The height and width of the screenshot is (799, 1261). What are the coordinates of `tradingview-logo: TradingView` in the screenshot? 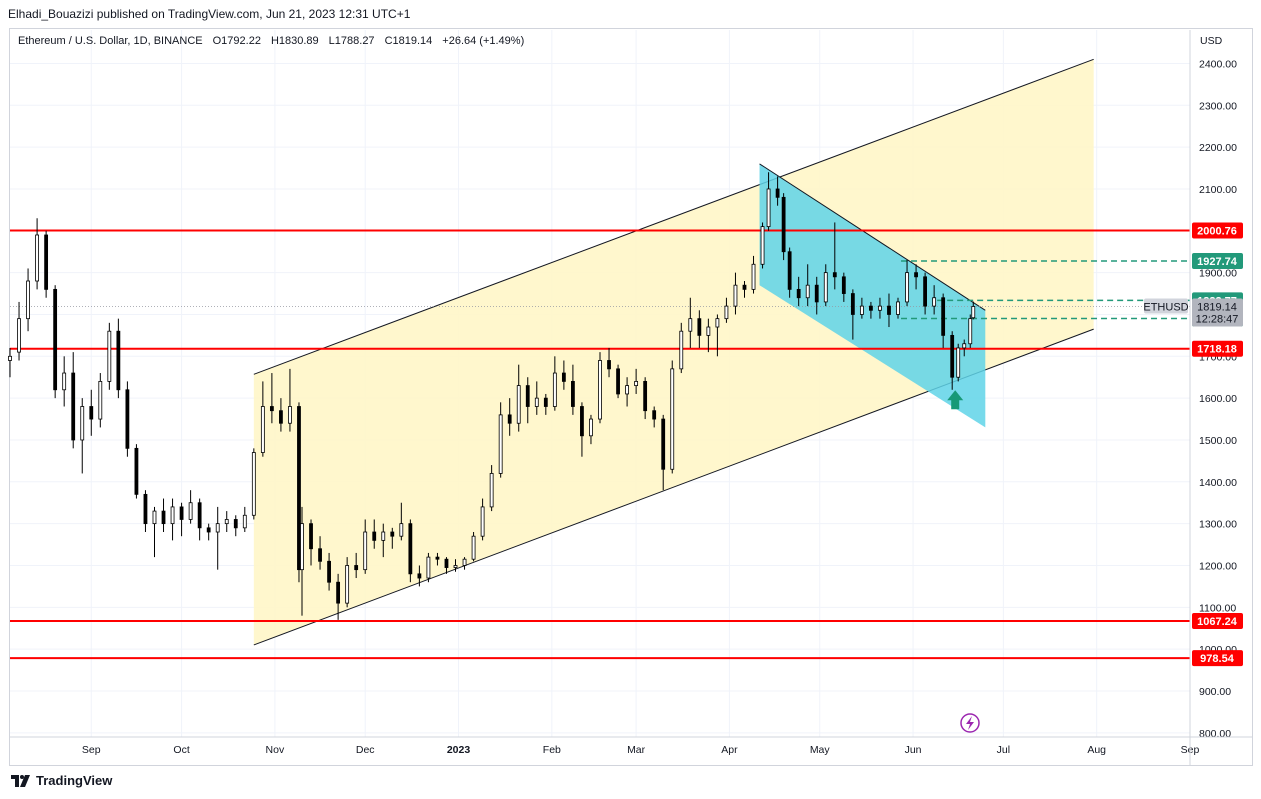 It's located at (61, 780).